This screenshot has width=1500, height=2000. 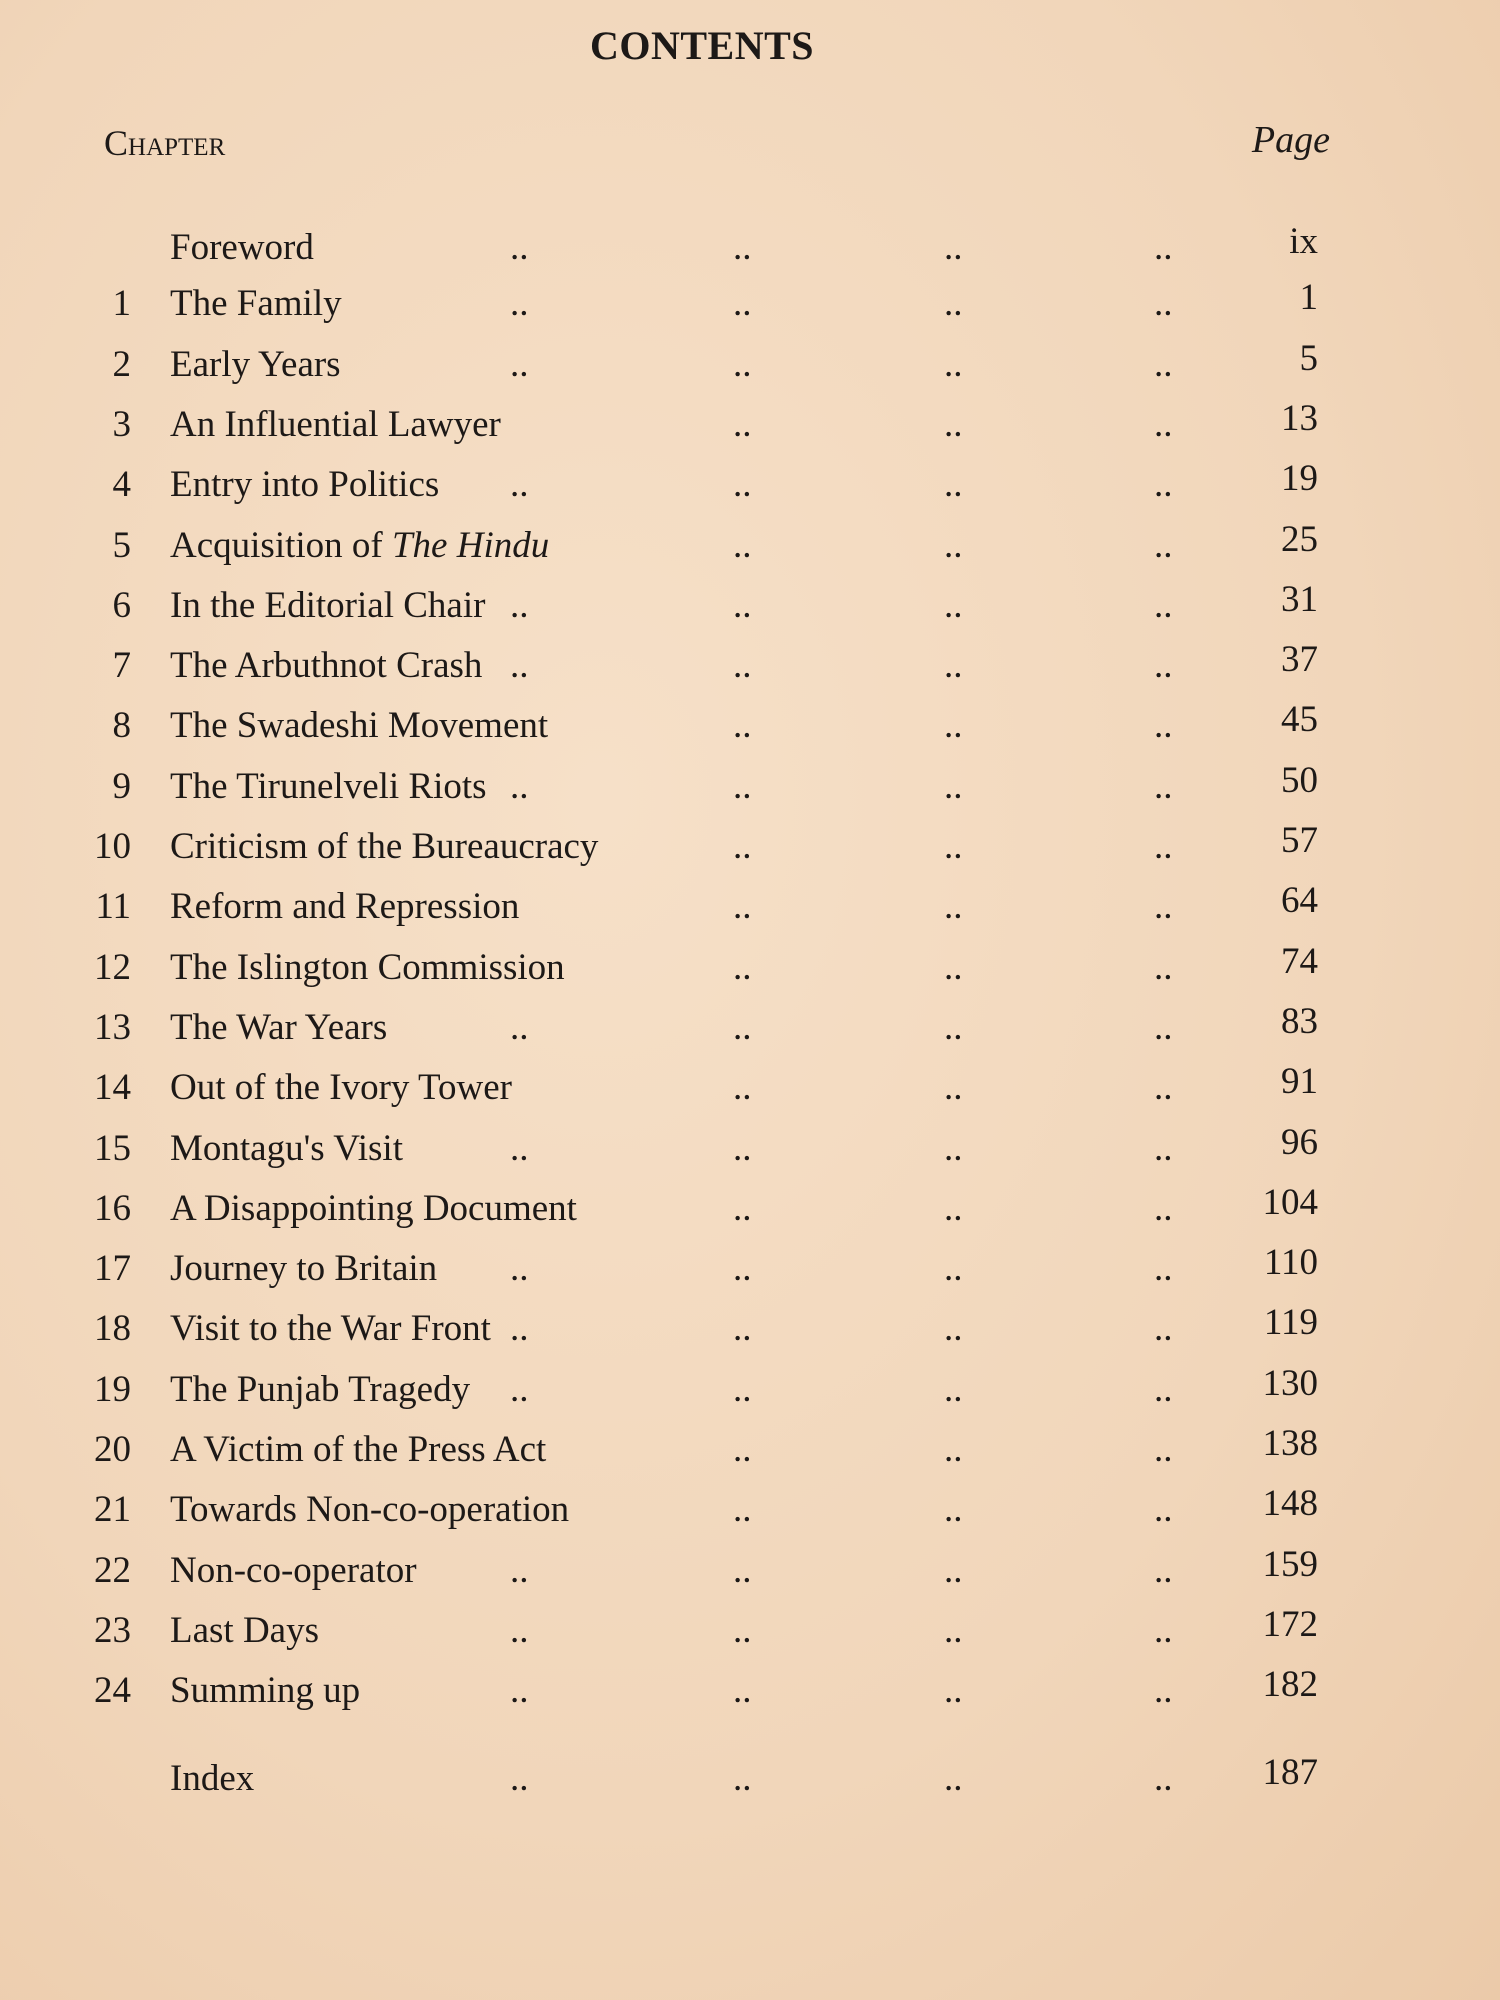 What do you see at coordinates (345, 907) in the screenshot?
I see `chapter-title: Reform and Repression` at bounding box center [345, 907].